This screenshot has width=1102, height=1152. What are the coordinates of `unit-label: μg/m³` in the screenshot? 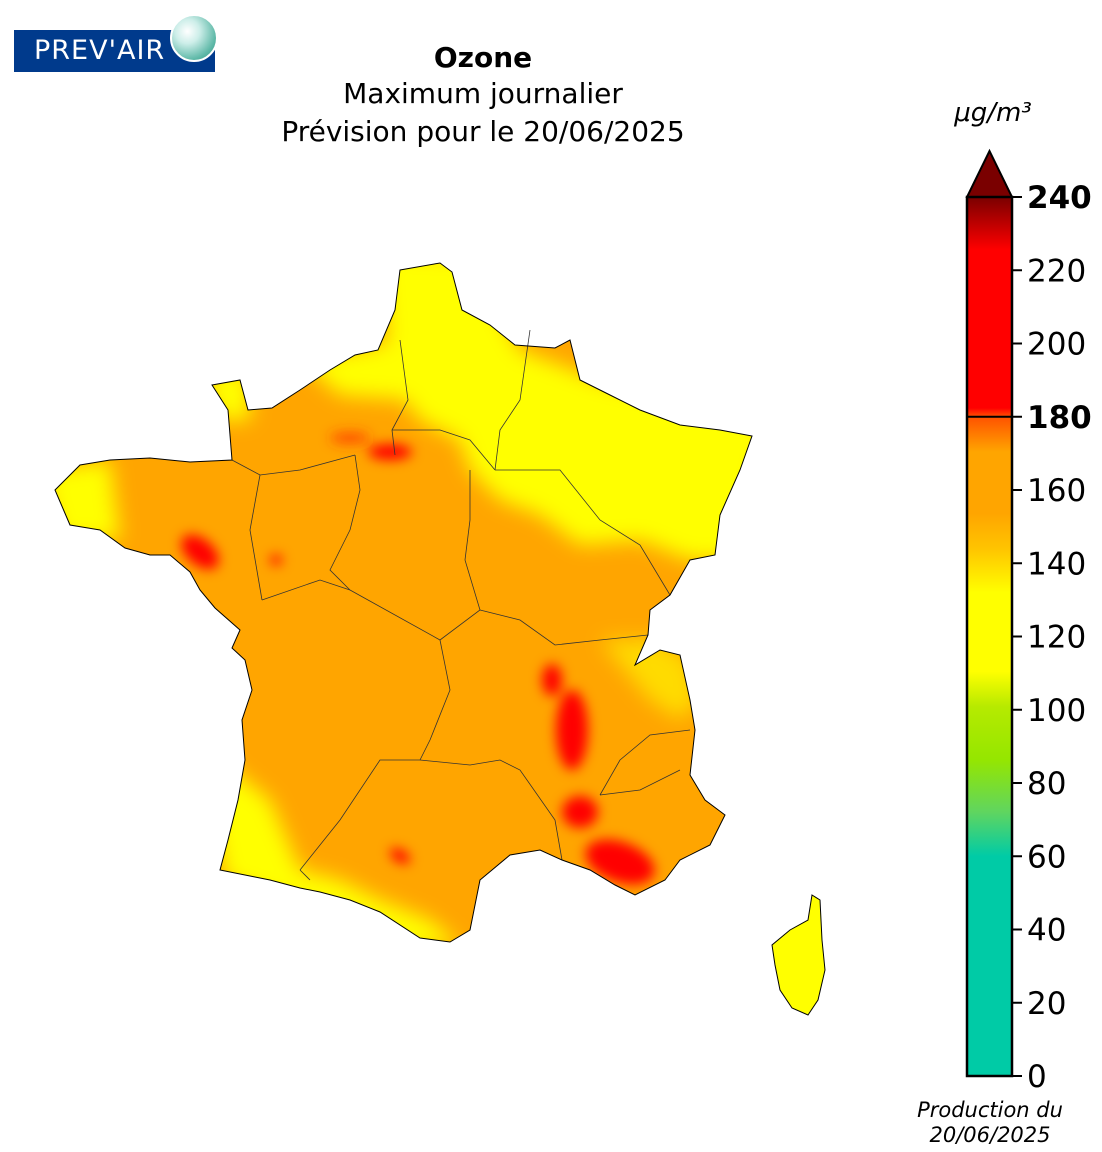 It's located at (993, 113).